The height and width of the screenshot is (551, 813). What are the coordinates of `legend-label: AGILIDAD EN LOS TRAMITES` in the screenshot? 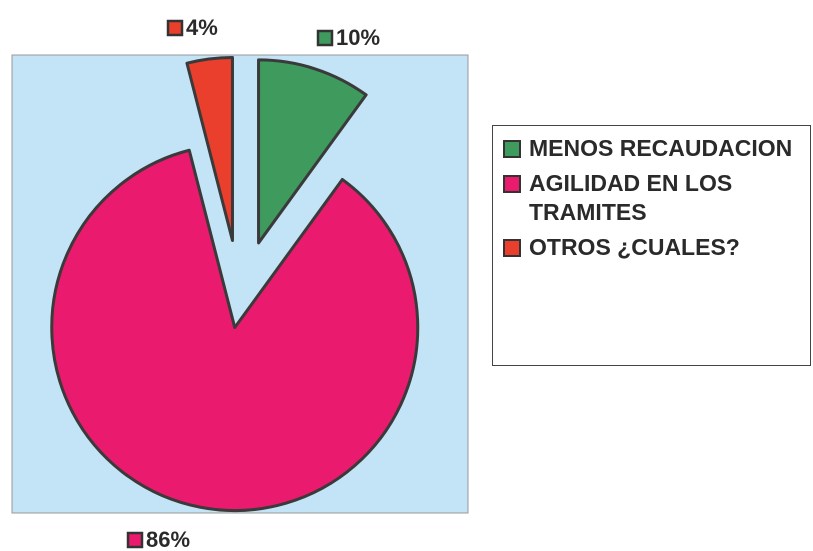 It's located at (631, 197).